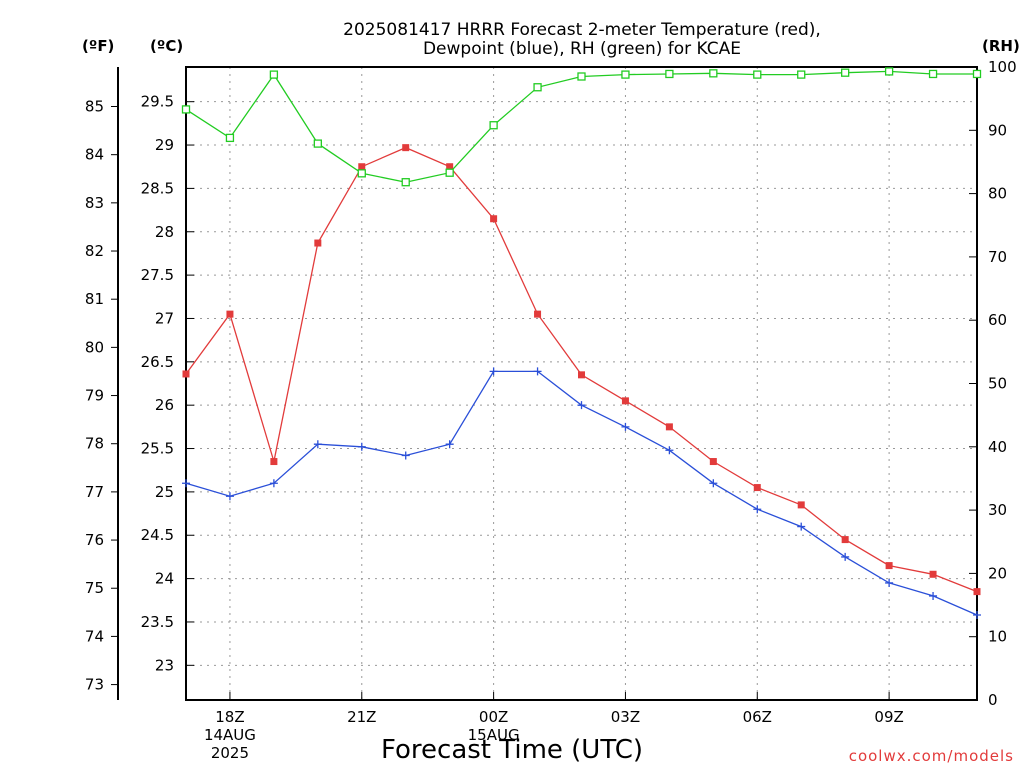 The width and height of the screenshot is (1024, 768). What do you see at coordinates (230, 735) in the screenshot?
I see `time-tick-label: 14AUG` at bounding box center [230, 735].